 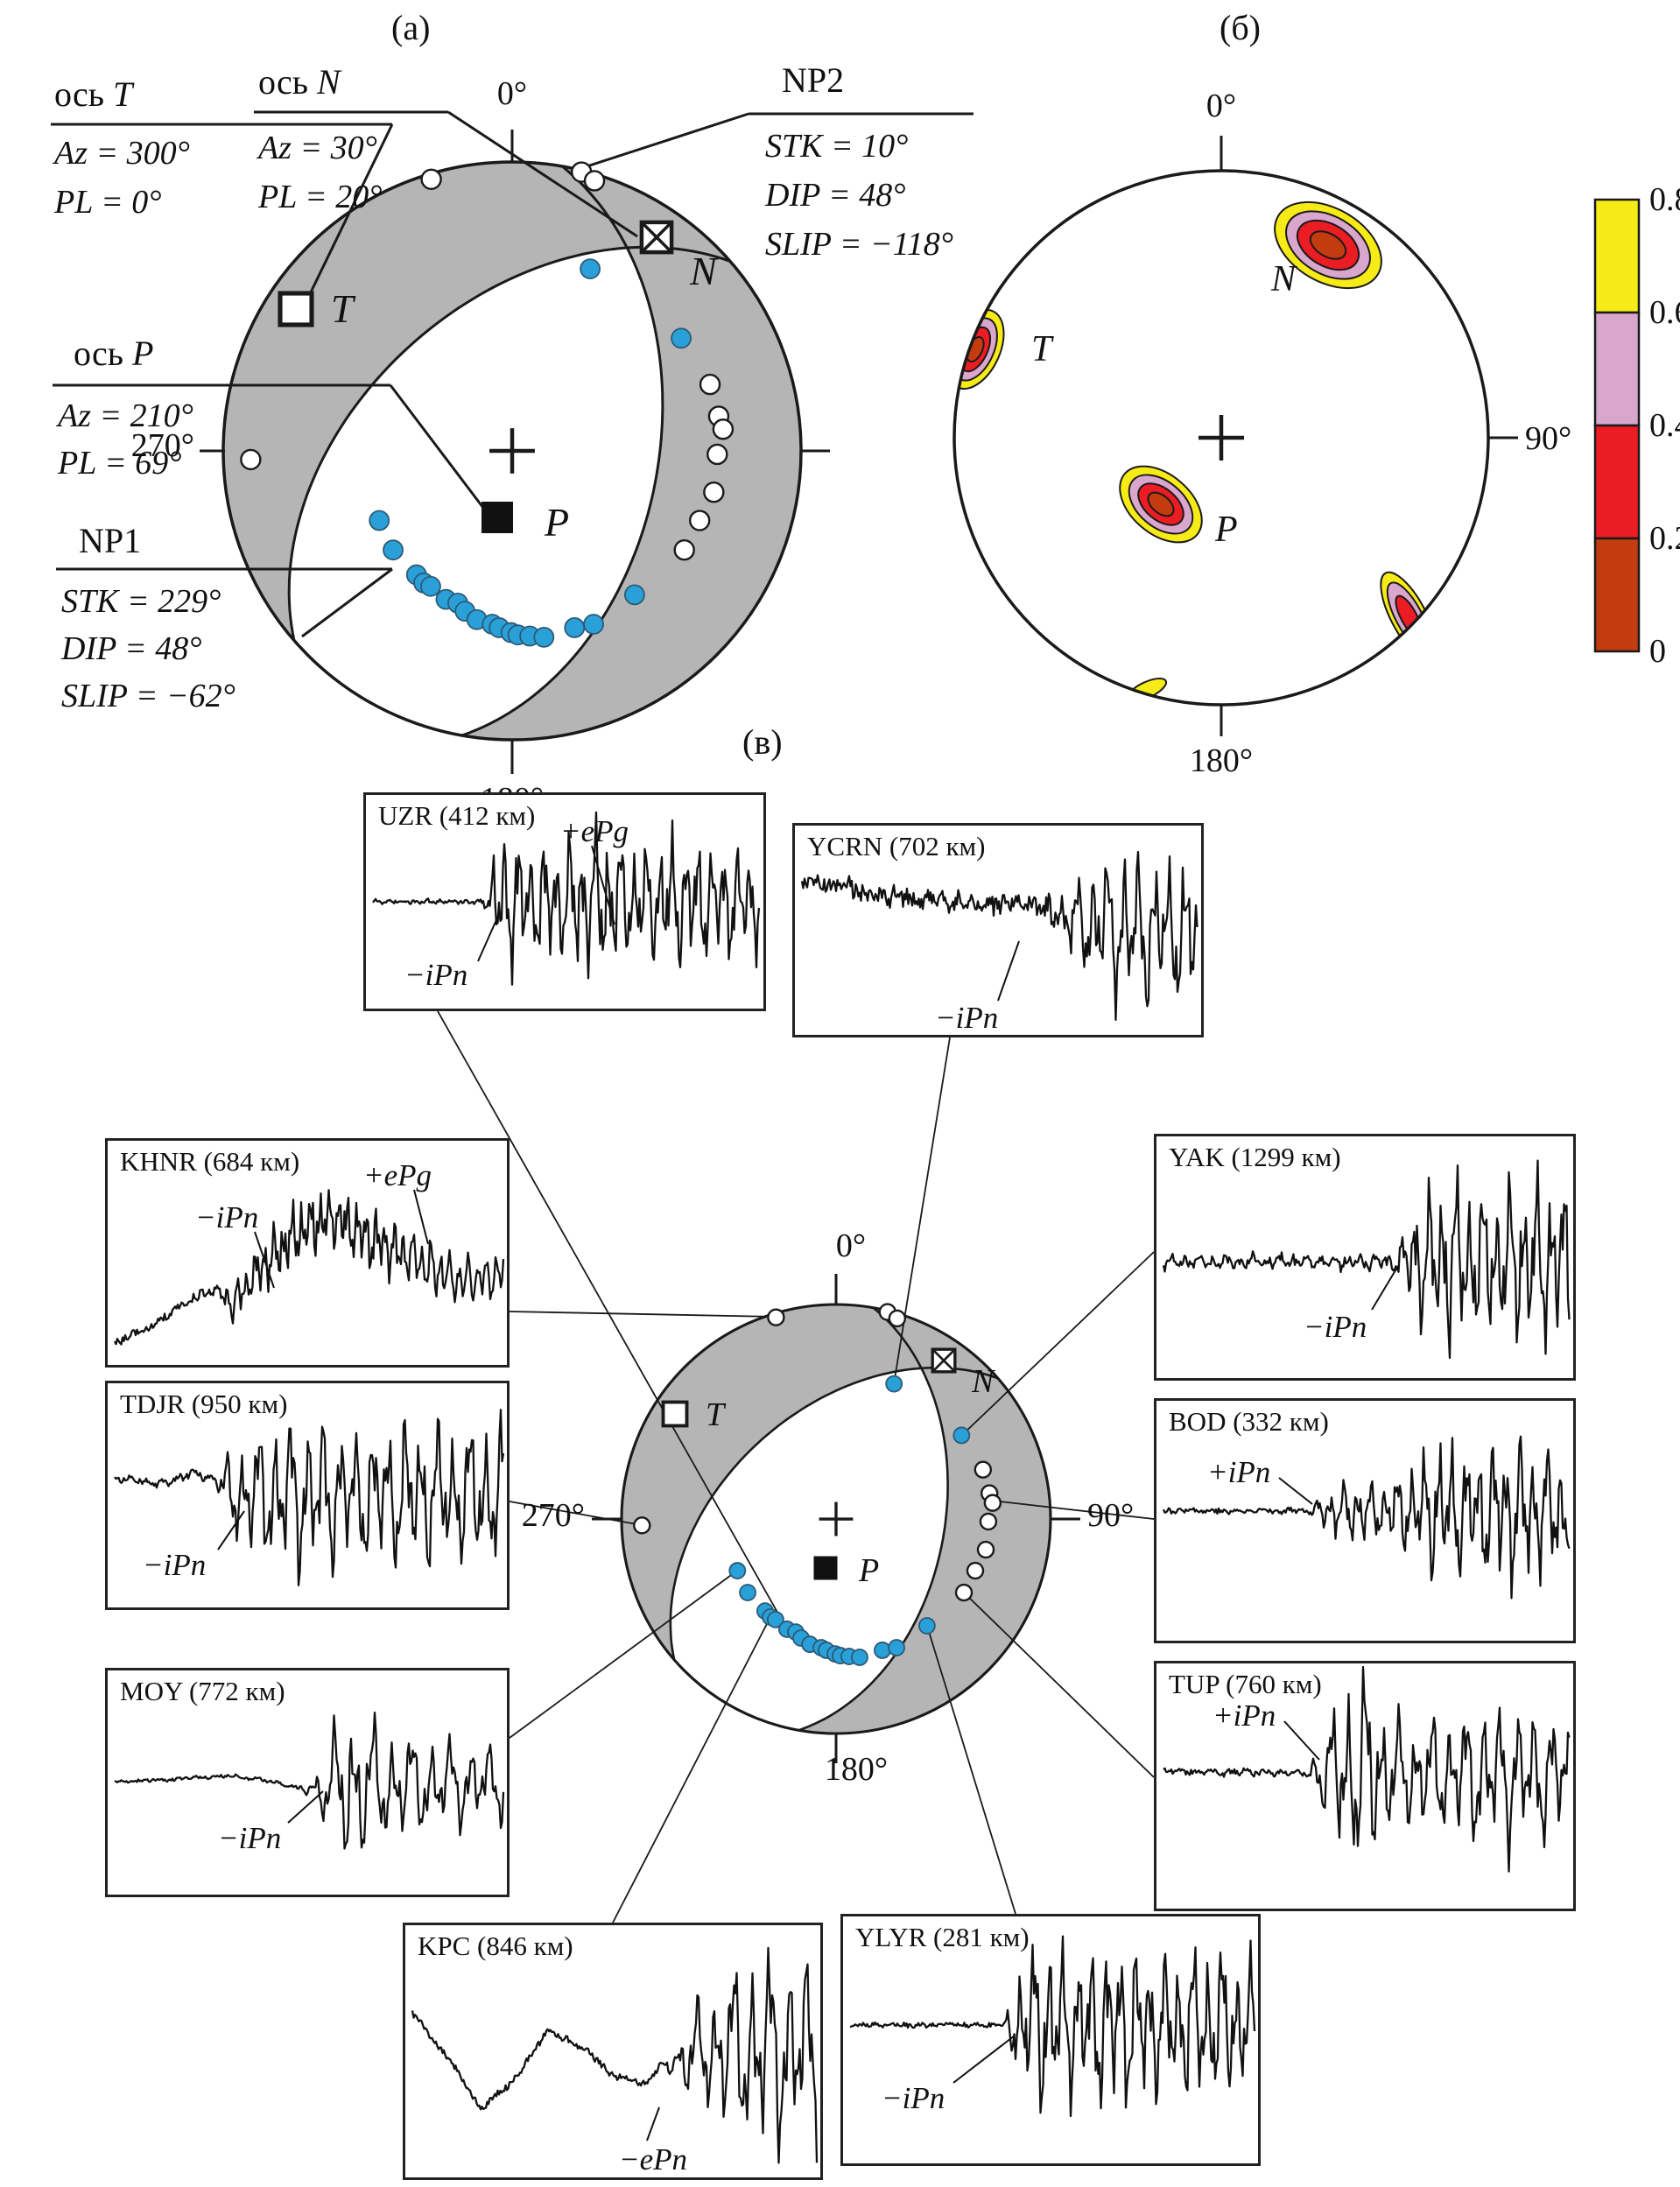 I want to click on leader-KPC, so click(x=691, y=1770).